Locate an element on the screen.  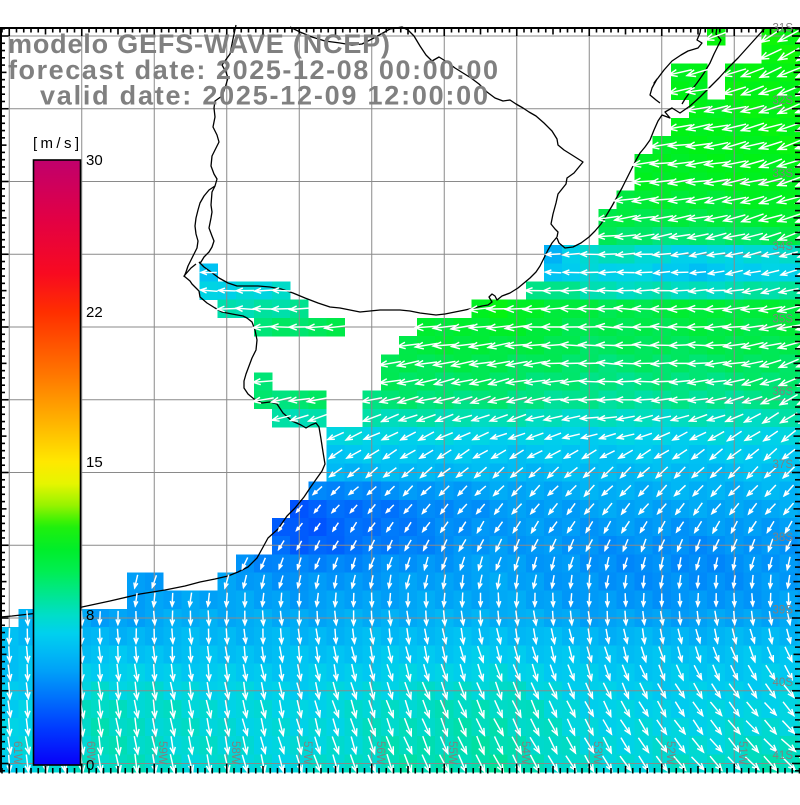
svg-text: 32S is located at coordinates (783, 101).